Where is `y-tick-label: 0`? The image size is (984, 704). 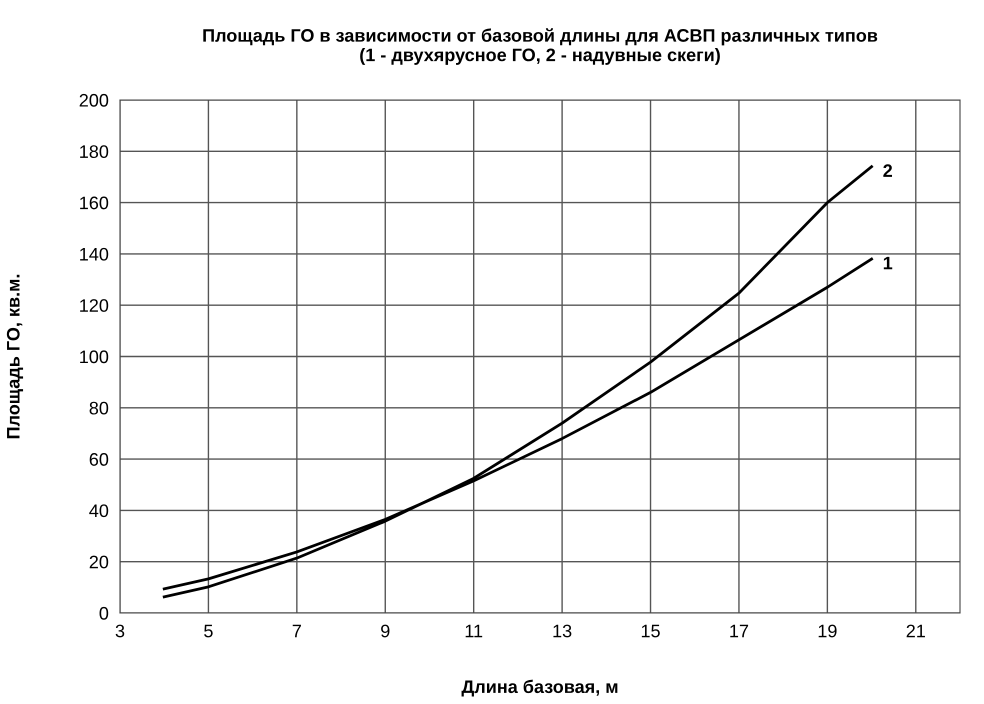
y-tick-label: 0 is located at coordinates (104, 613).